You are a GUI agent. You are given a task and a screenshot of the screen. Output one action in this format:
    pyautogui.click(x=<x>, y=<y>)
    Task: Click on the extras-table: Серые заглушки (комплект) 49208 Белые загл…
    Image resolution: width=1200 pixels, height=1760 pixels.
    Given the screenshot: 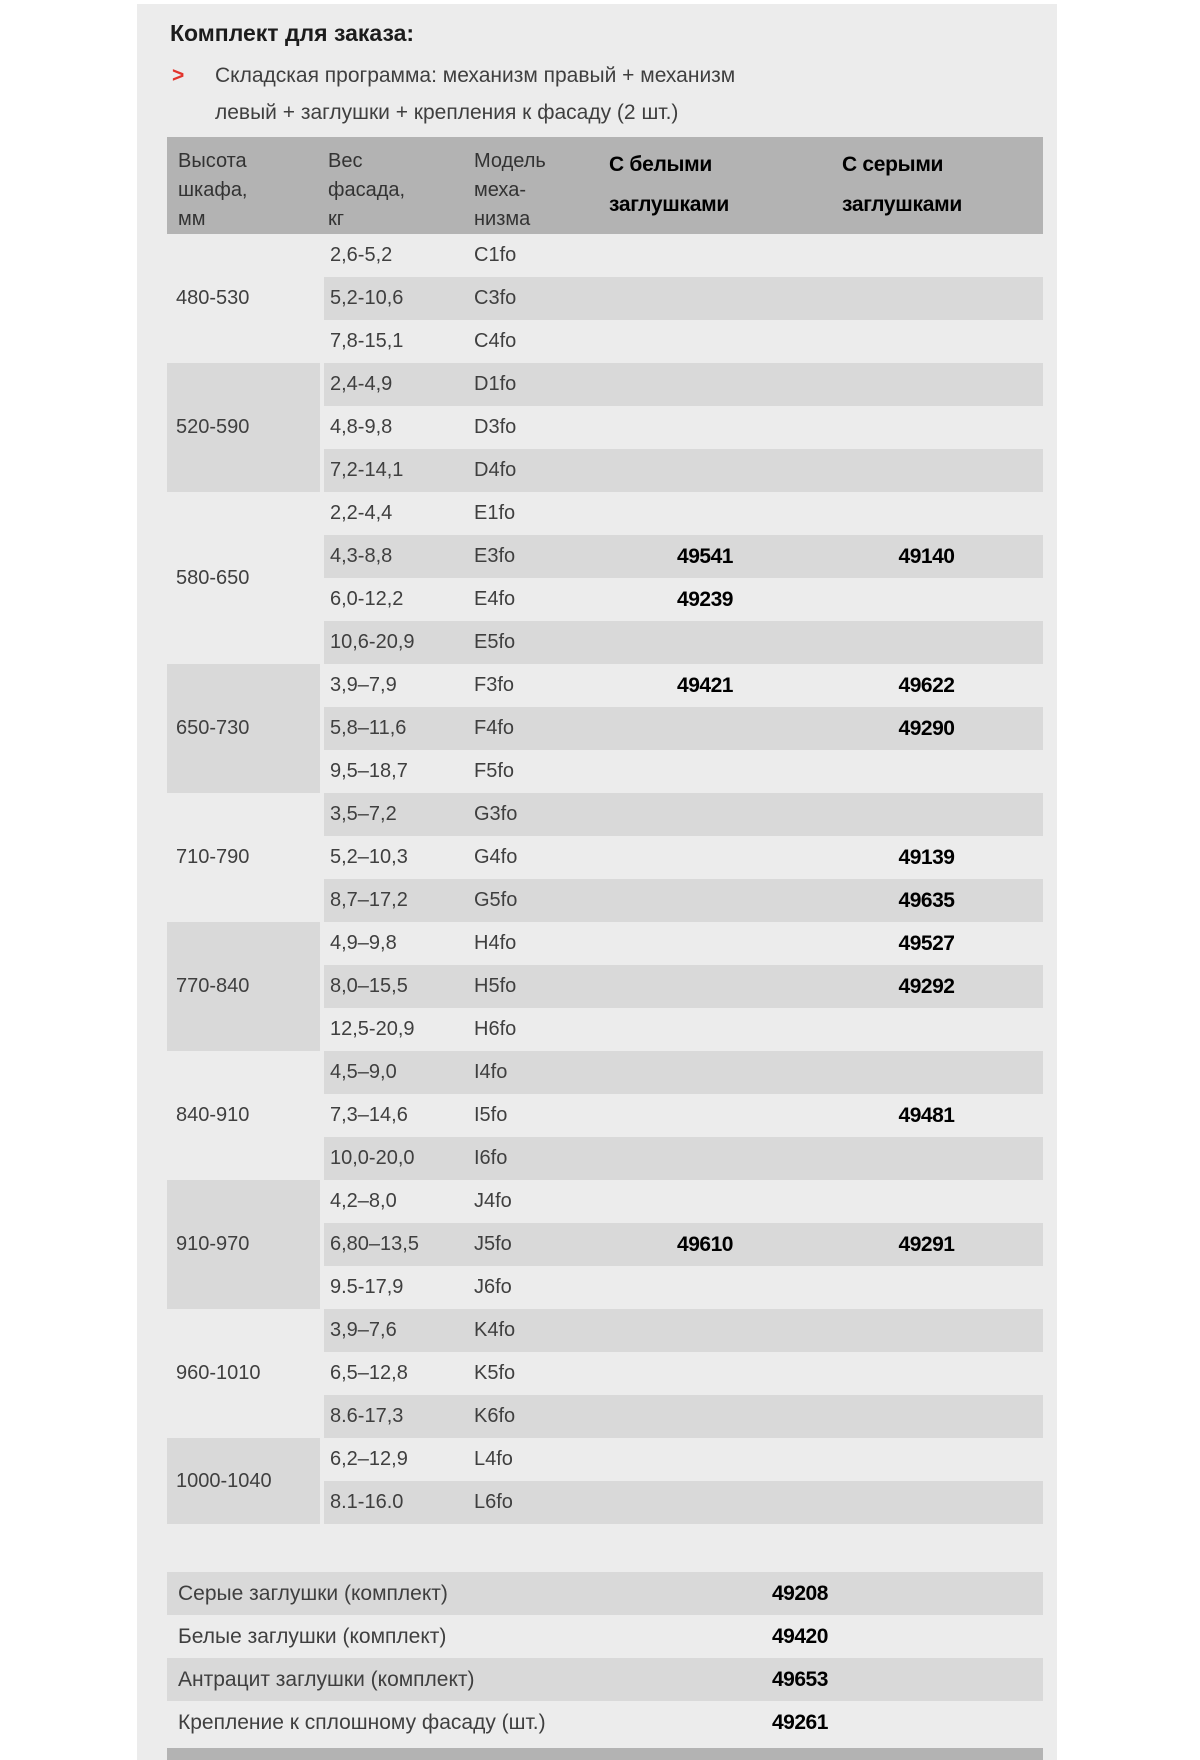 What is the action you would take?
    pyautogui.click(x=605, y=1658)
    